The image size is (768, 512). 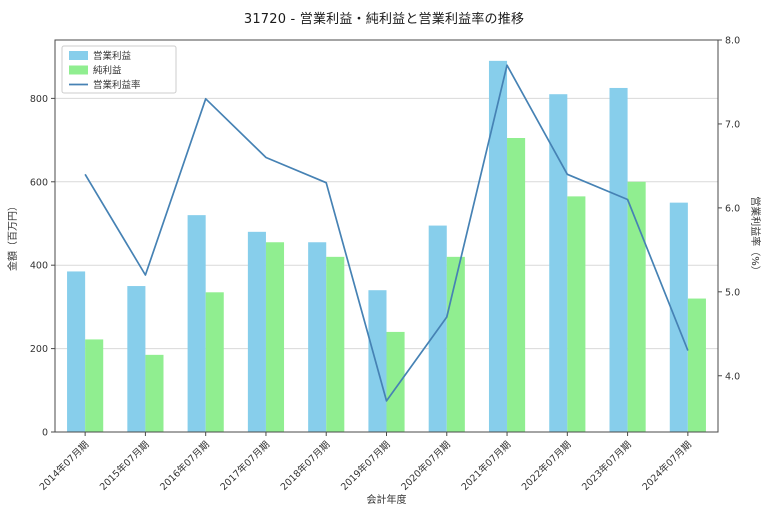 What do you see at coordinates (732, 208) in the screenshot?
I see `y-tick-label-right: 6.0` at bounding box center [732, 208].